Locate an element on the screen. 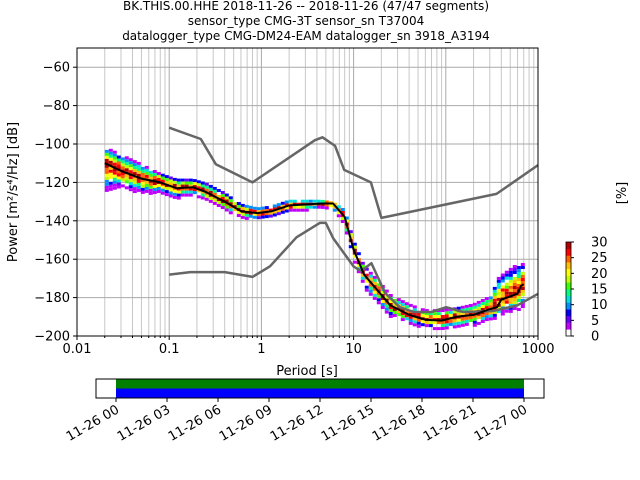 Image resolution: width=640 pixels, height=480 pixels. colorbar-swatch is located at coordinates (568, 286).